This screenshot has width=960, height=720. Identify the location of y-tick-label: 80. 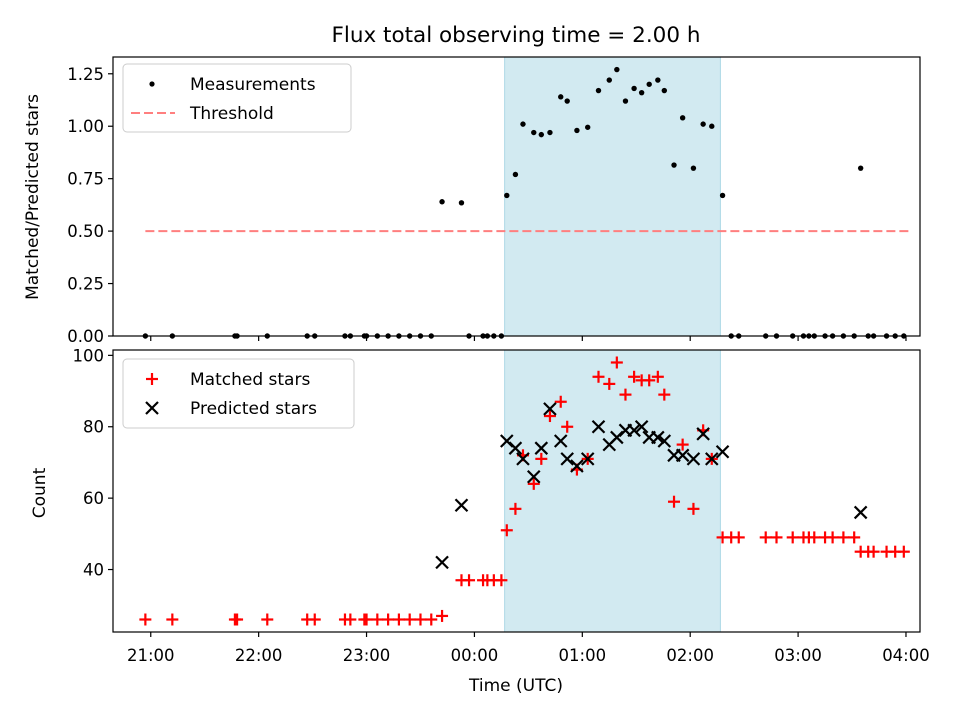
(93, 427).